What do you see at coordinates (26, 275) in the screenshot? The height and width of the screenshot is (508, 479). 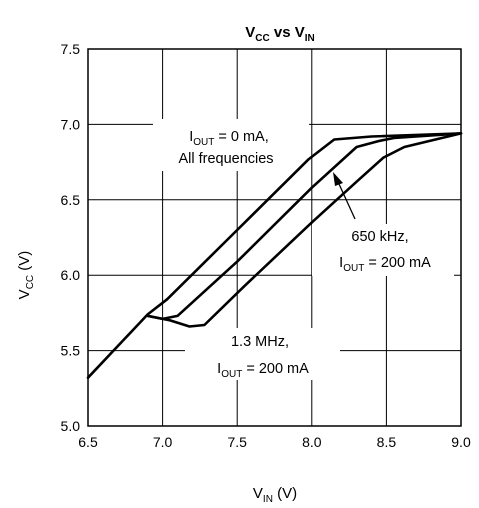 I see `y-axis-title: VCC (V)` at bounding box center [26, 275].